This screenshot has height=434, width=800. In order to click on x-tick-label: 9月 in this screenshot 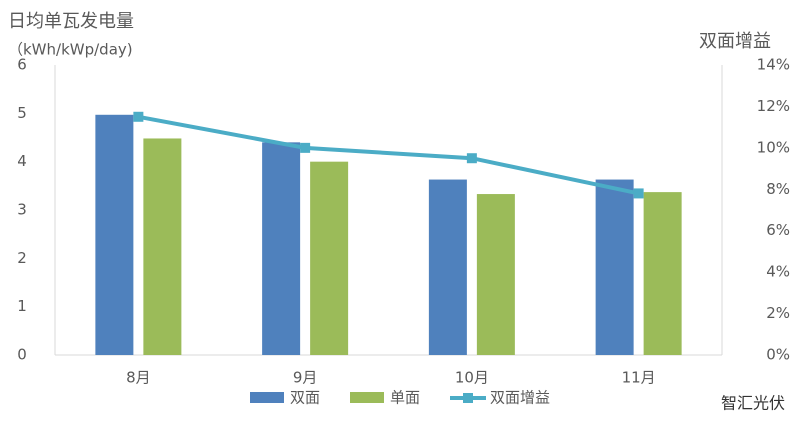, I will do `click(305, 378)`.